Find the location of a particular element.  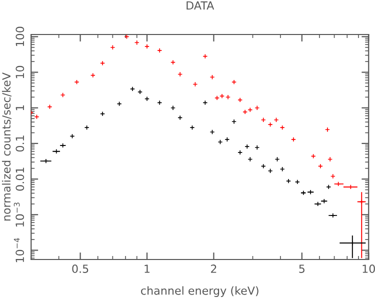

y-tick-label: 1 is located at coordinates (20, 107).